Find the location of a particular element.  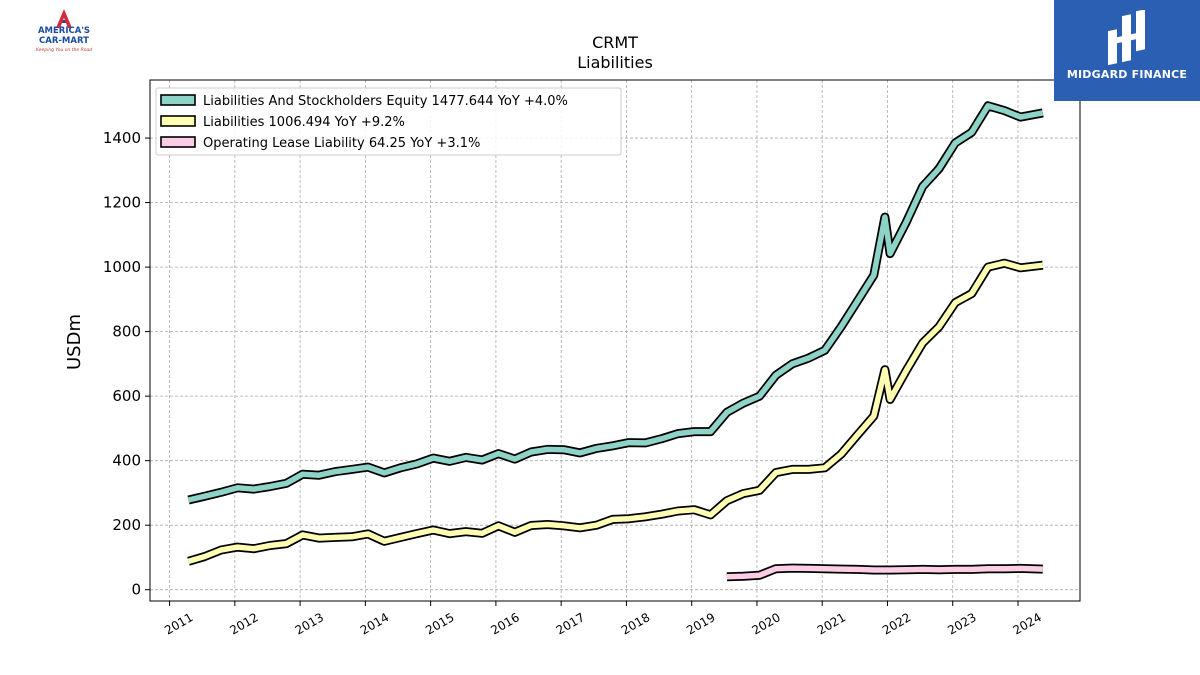

y-tick-label: 400 is located at coordinates (126, 461).